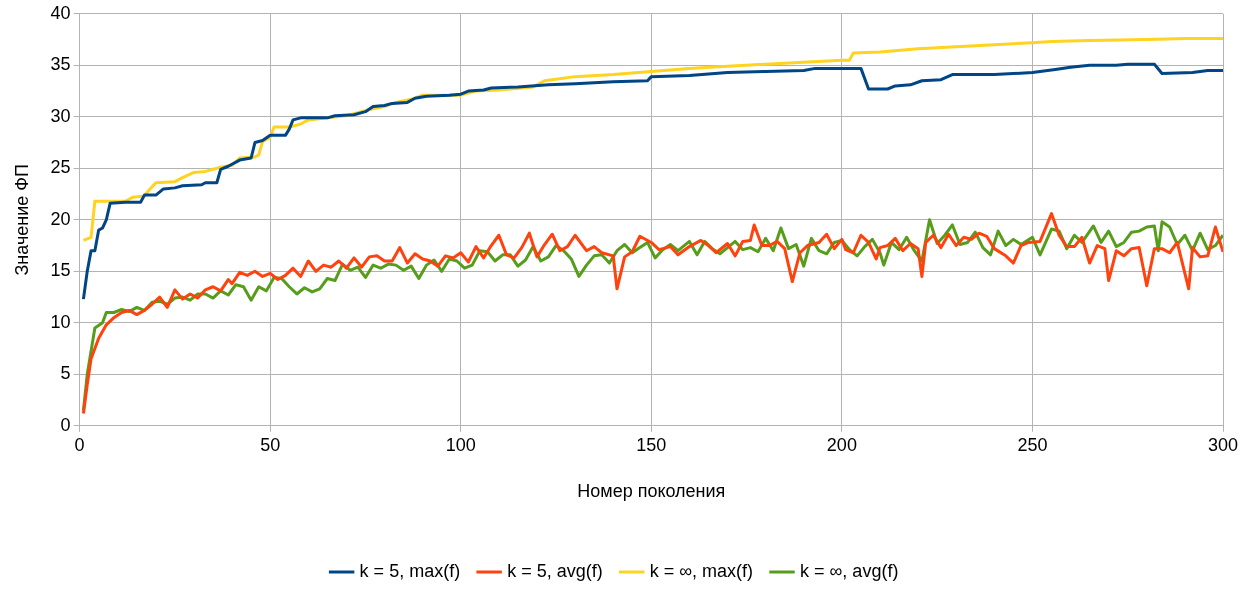 The image size is (1253, 601). I want to click on legend-label: k = 5, max(f), so click(410, 570).